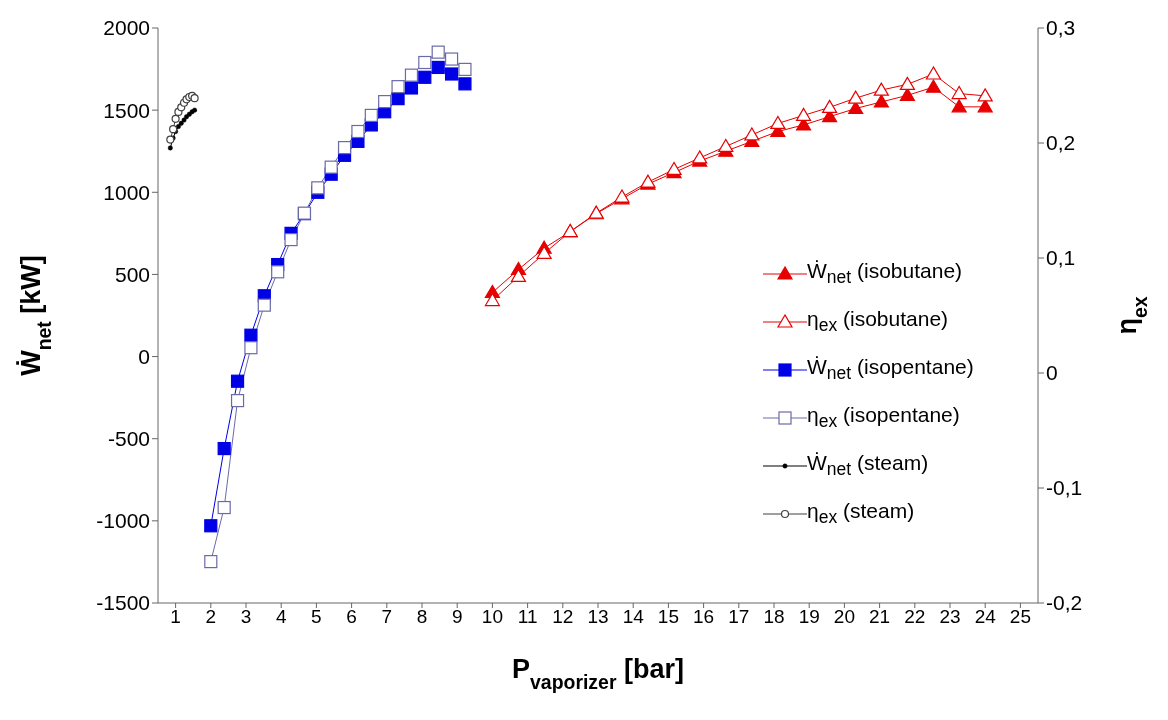 The height and width of the screenshot is (720, 1168). I want to click on y-tick-label: 1000, so click(126, 192).